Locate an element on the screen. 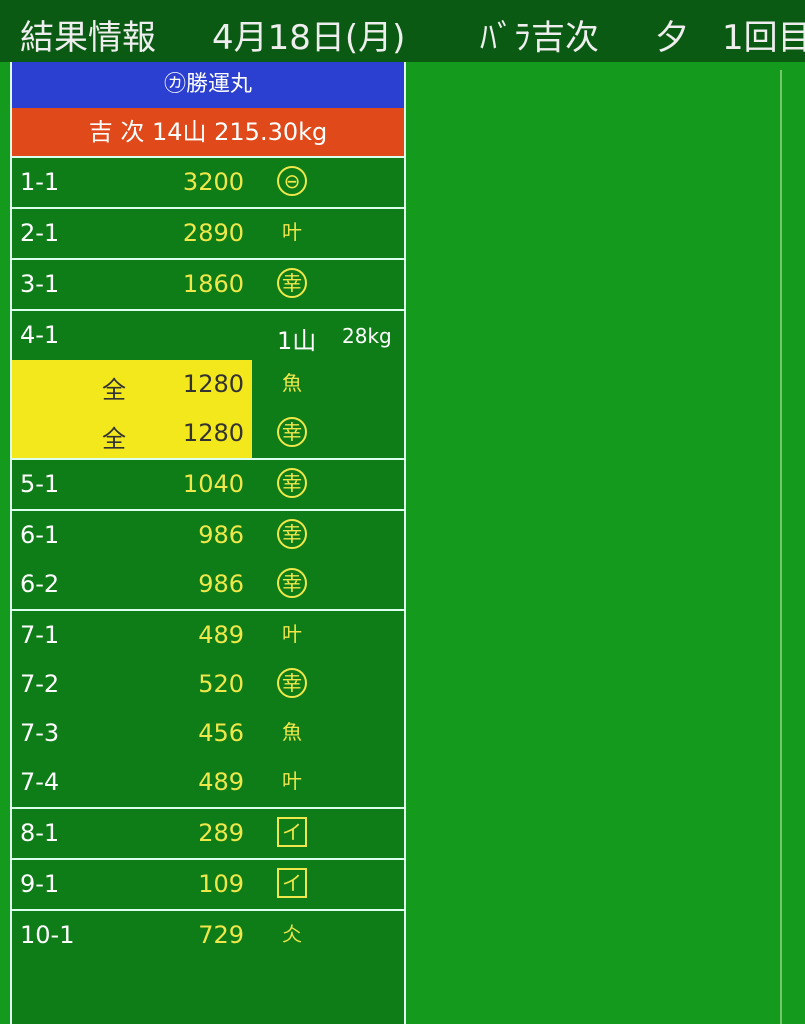 This screenshot has width=805, height=1024. round: 1回目 is located at coordinates (763, 38).